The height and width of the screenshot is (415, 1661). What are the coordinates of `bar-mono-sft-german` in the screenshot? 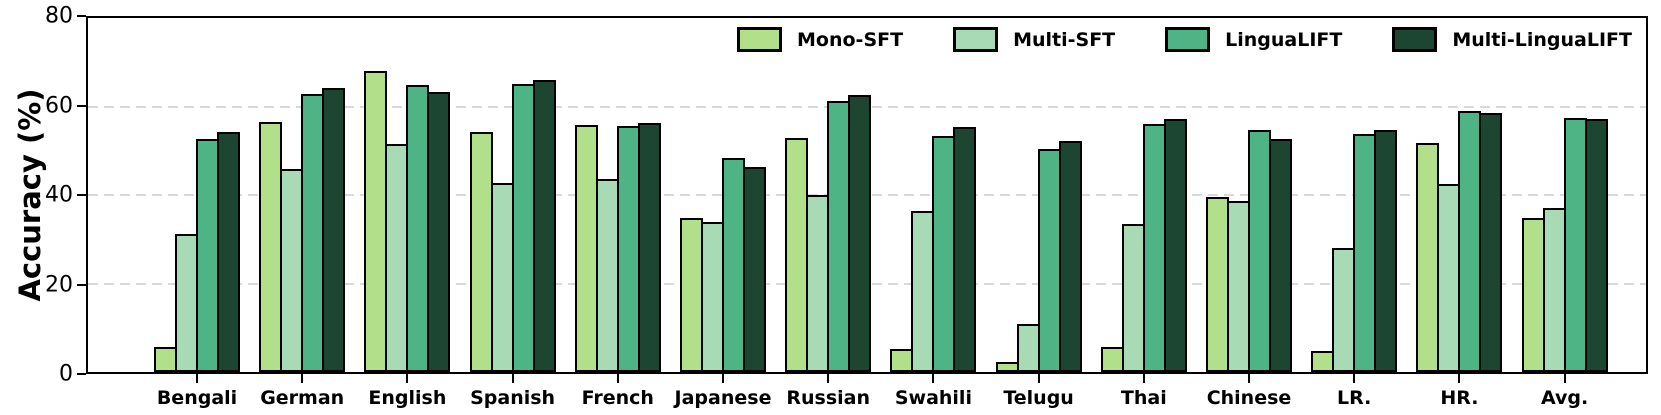 It's located at (271, 247).